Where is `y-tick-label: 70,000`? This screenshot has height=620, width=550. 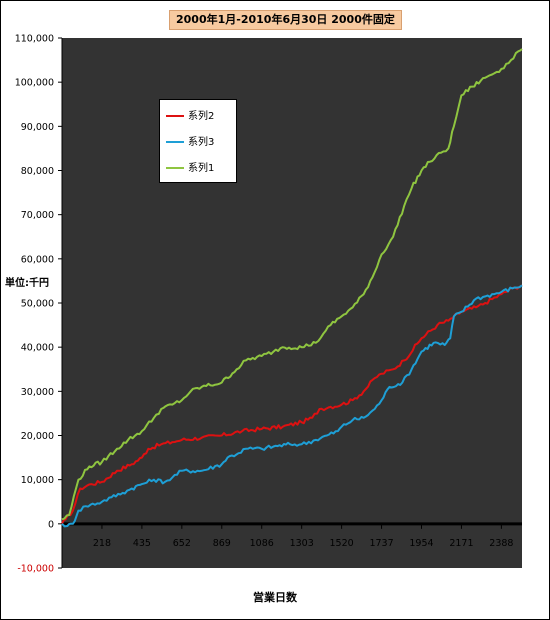 y-tick-label: 70,000 is located at coordinates (37, 215).